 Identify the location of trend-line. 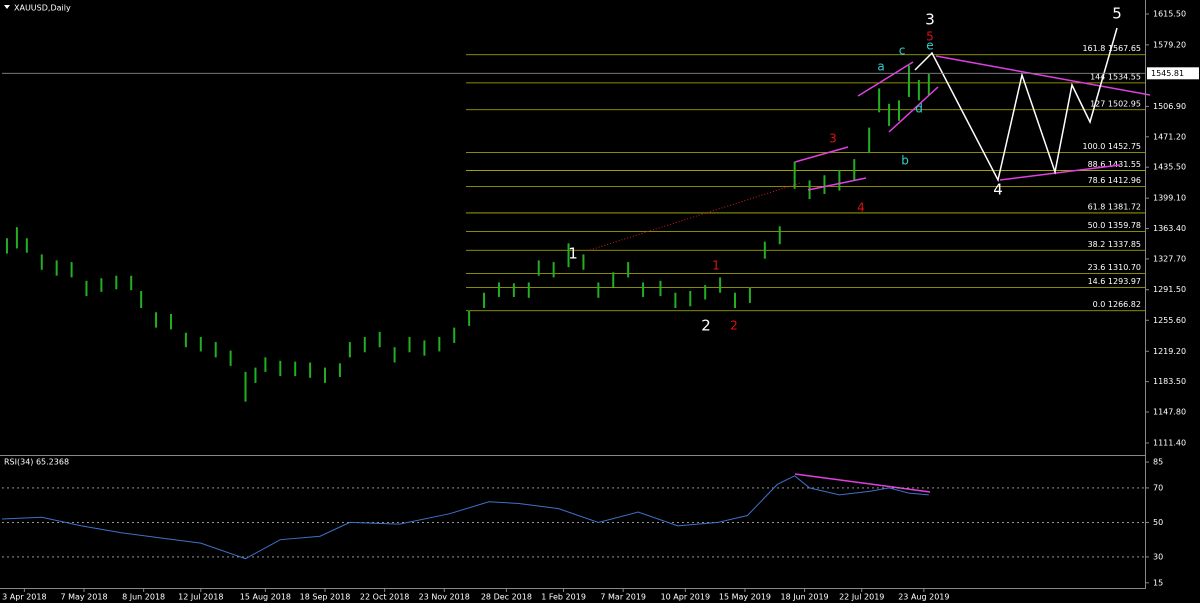
(695, 216).